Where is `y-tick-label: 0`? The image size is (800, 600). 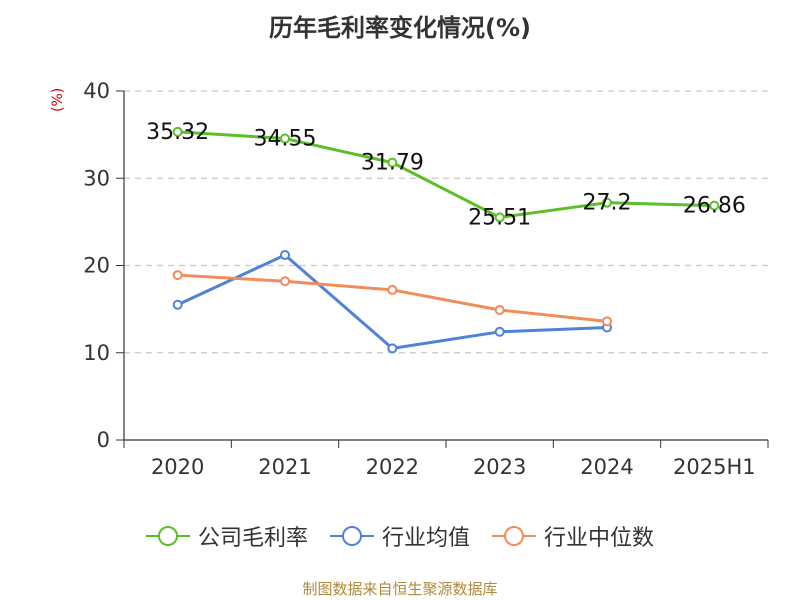 y-tick-label: 0 is located at coordinates (103, 440).